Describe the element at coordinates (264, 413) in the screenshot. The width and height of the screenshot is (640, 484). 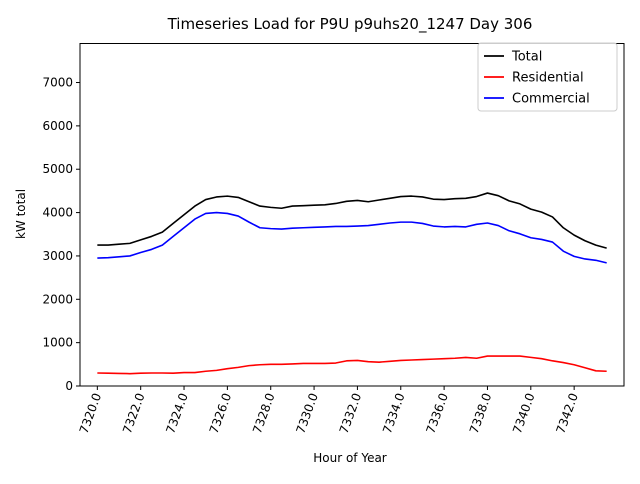
I see `x-tick-label: 7328.0` at that location.